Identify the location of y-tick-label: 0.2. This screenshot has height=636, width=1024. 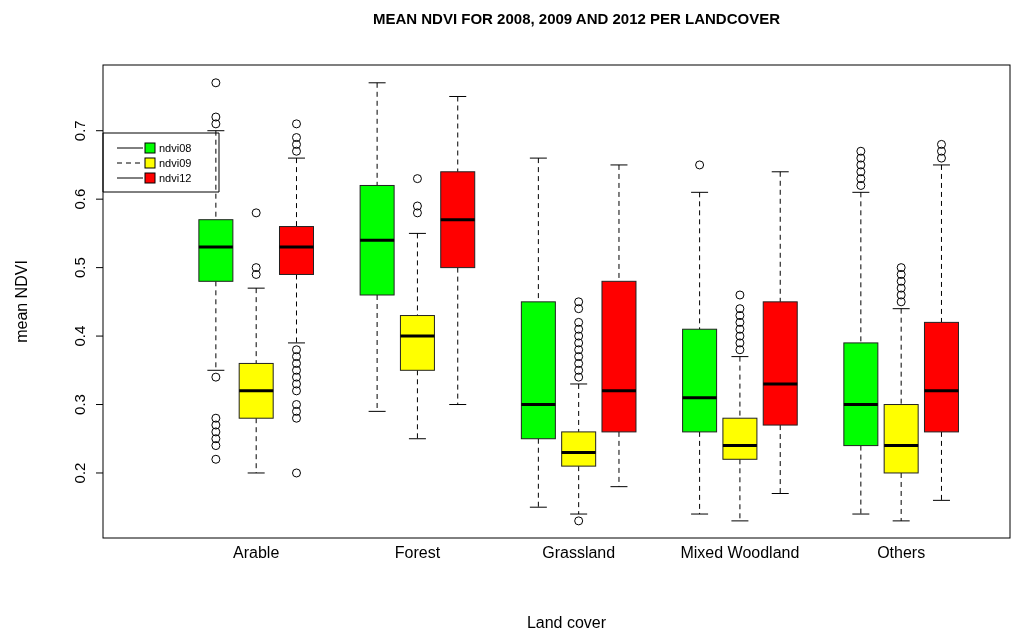
(79, 473).